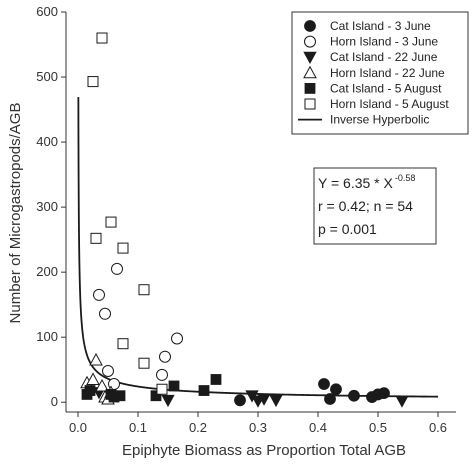  Describe the element at coordinates (389, 104) in the screenshot. I see `legend-label: Horn Island - 5 August` at that location.